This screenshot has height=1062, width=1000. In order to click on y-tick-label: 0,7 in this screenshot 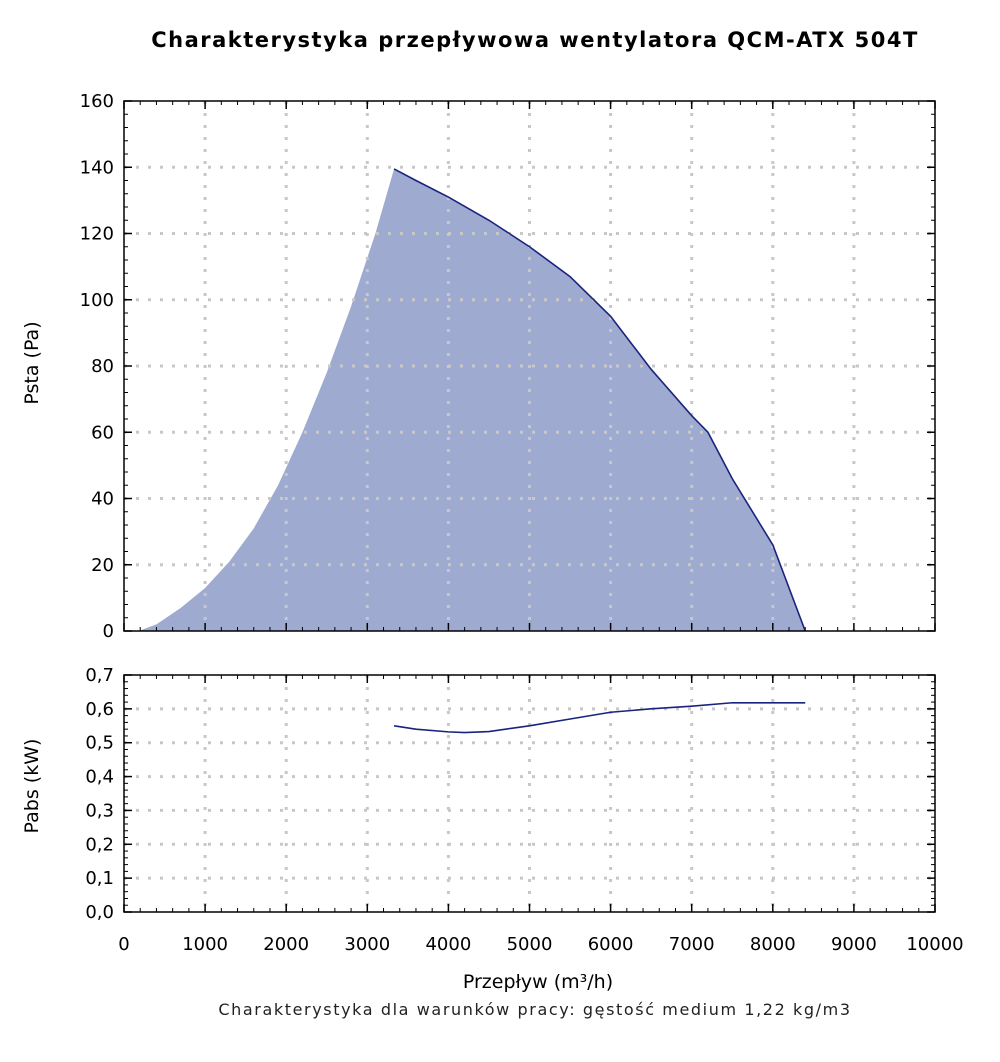, I will do `click(99, 675)`.